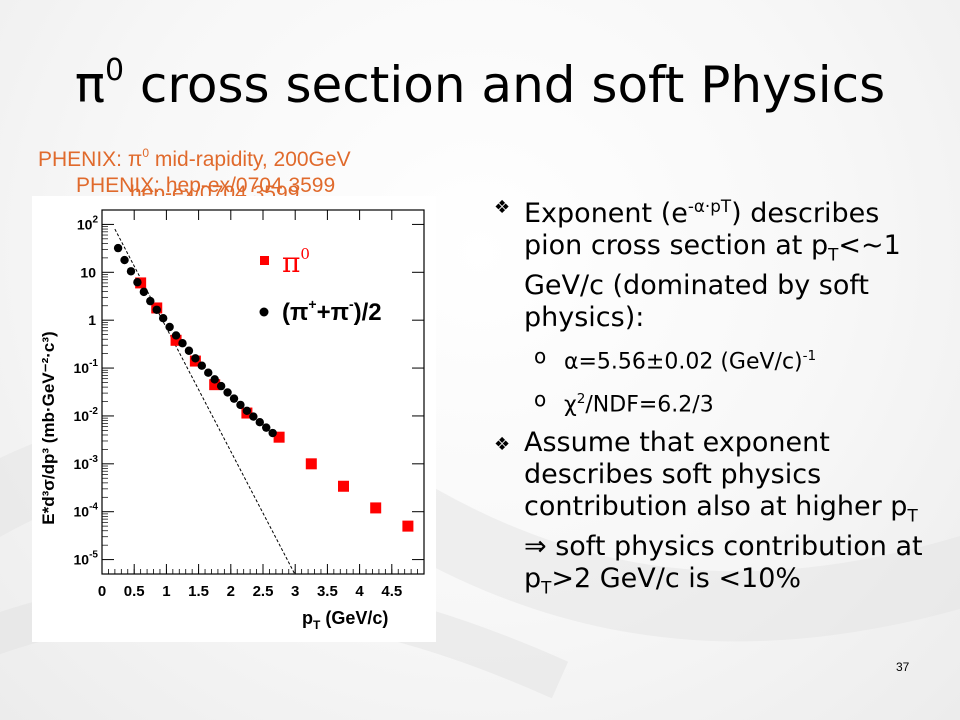  I want to click on caption-phenix-mid-rapidity: PHENIX: π0 mid-rapidity, 200GeV, so click(194, 159).